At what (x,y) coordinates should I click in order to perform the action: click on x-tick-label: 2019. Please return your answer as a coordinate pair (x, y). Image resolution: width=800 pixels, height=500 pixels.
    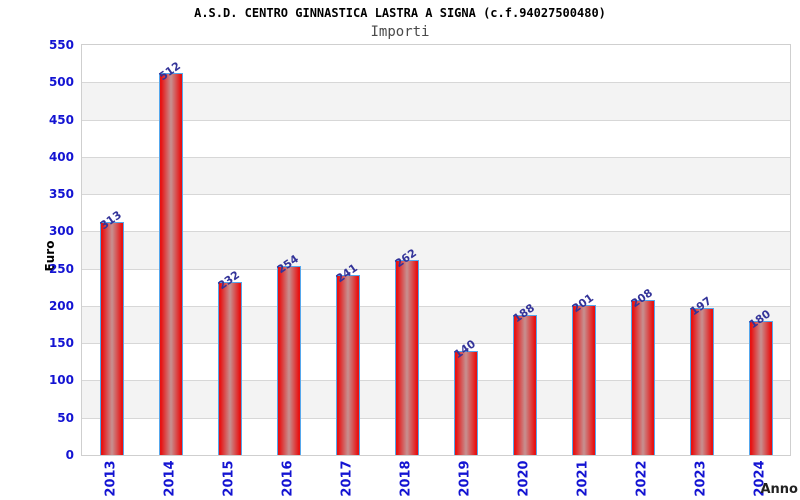
    Looking at the image, I should click on (465, 478).